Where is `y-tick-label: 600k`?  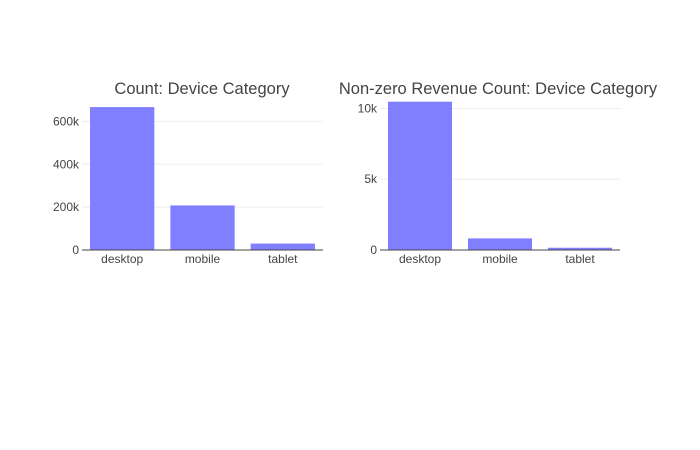
y-tick-label: 600k is located at coordinates (66, 121).